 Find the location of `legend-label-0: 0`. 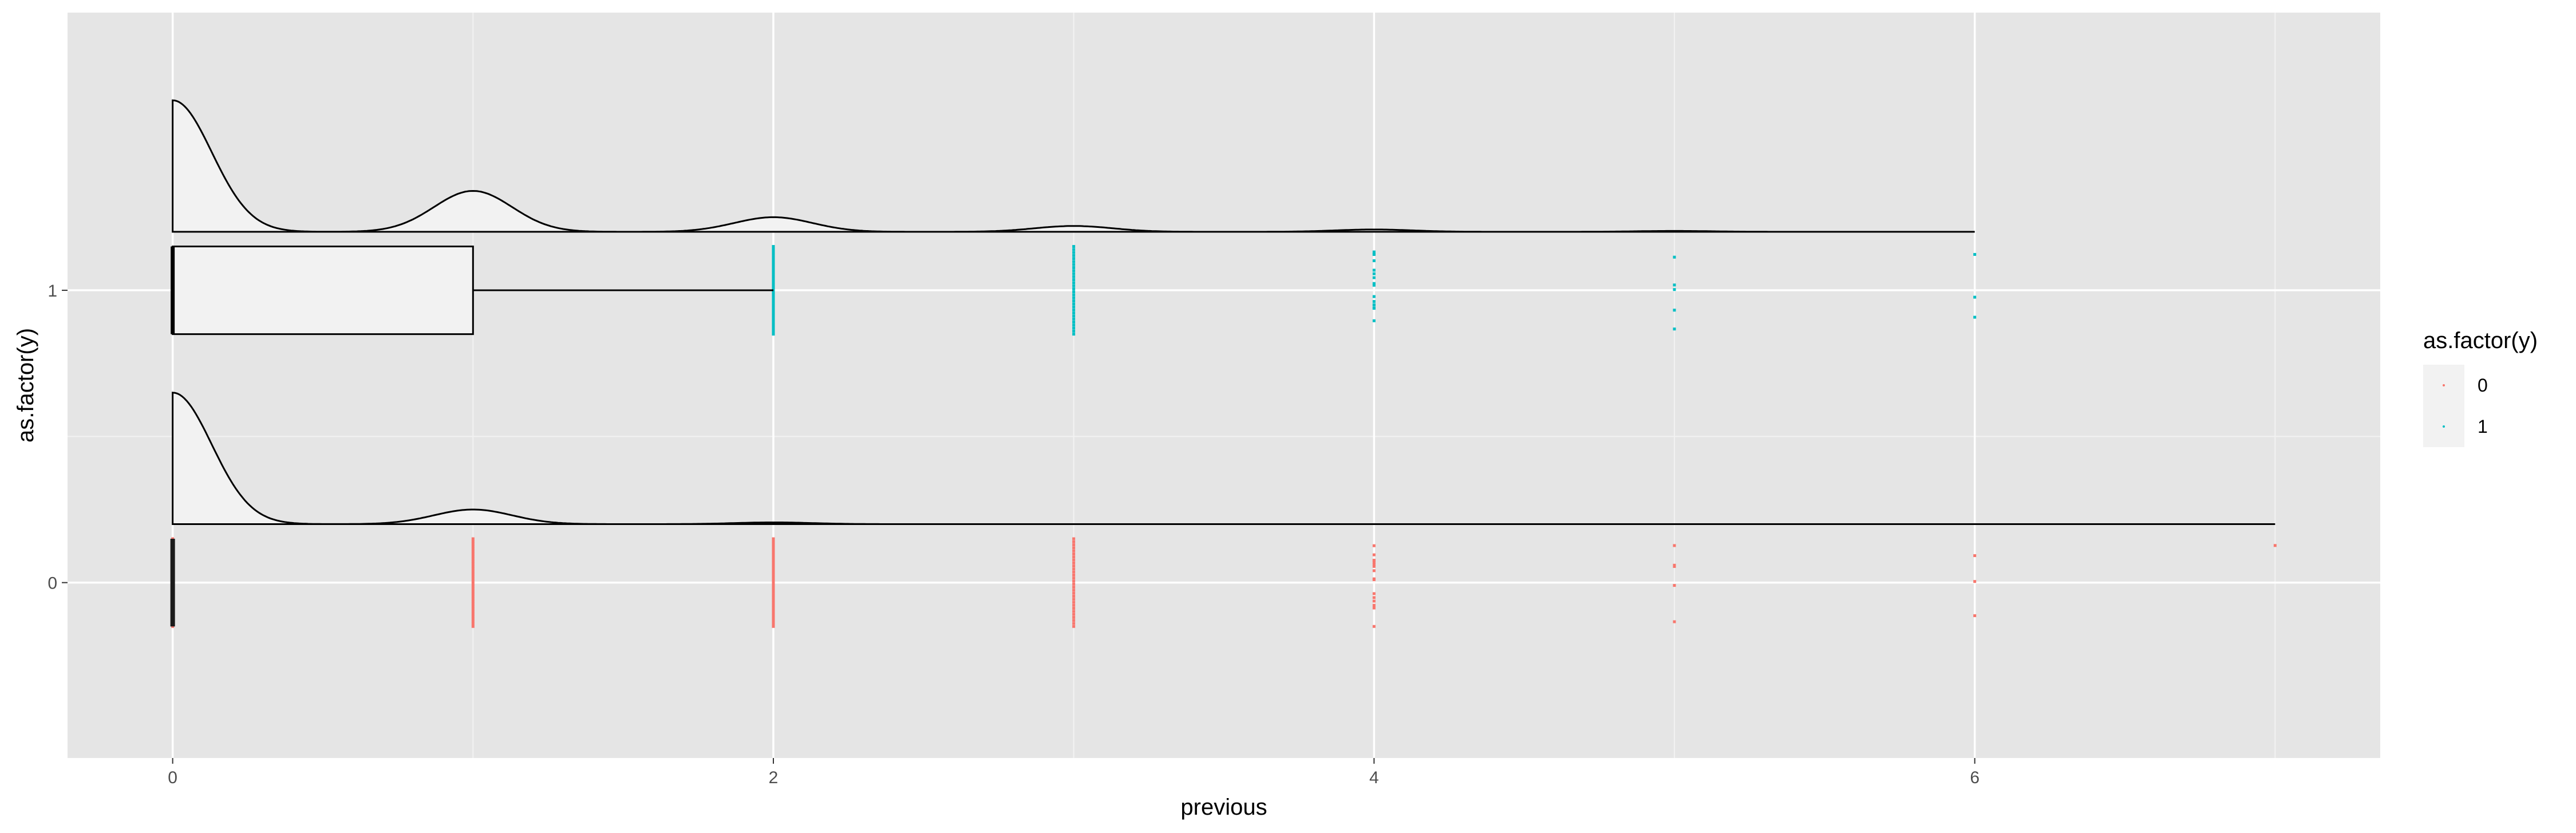

legend-label-0: 0 is located at coordinates (2483, 385).